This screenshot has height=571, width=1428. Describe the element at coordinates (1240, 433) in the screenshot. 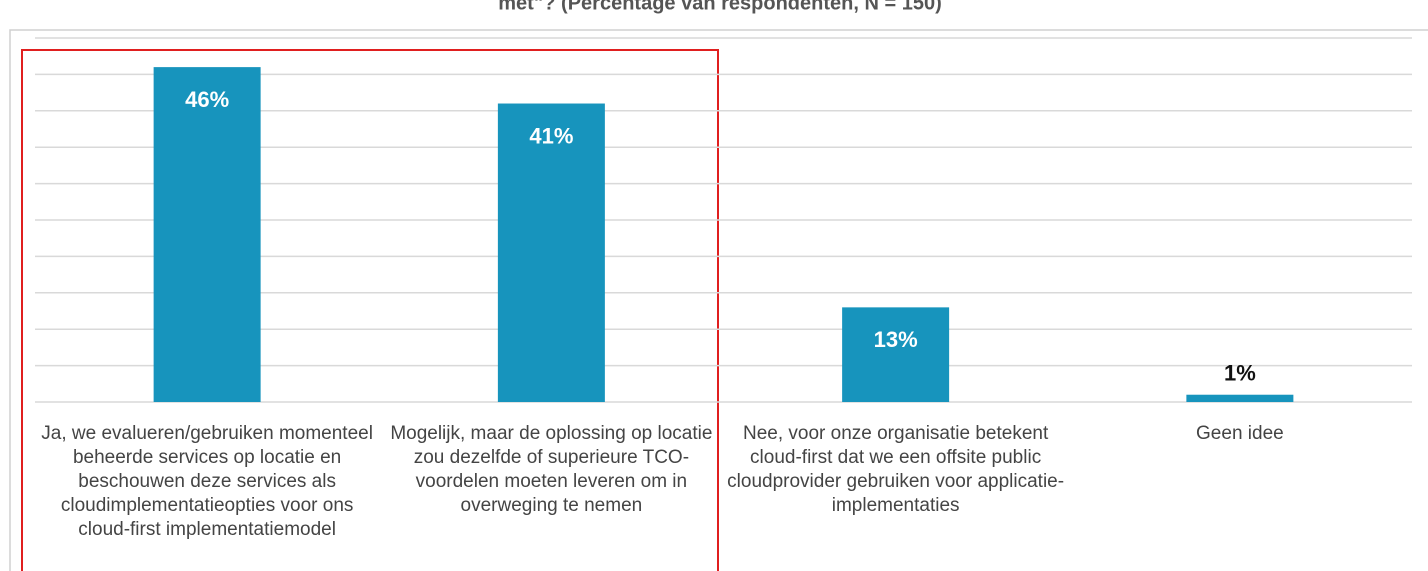

I see `x-tick-label: Geen idee` at that location.